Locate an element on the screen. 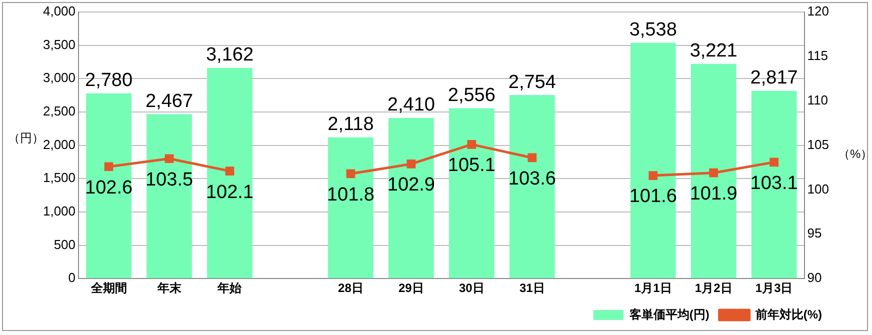 This screenshot has width=872, height=335. x-tick-label: 1月1日 is located at coordinates (653, 288).